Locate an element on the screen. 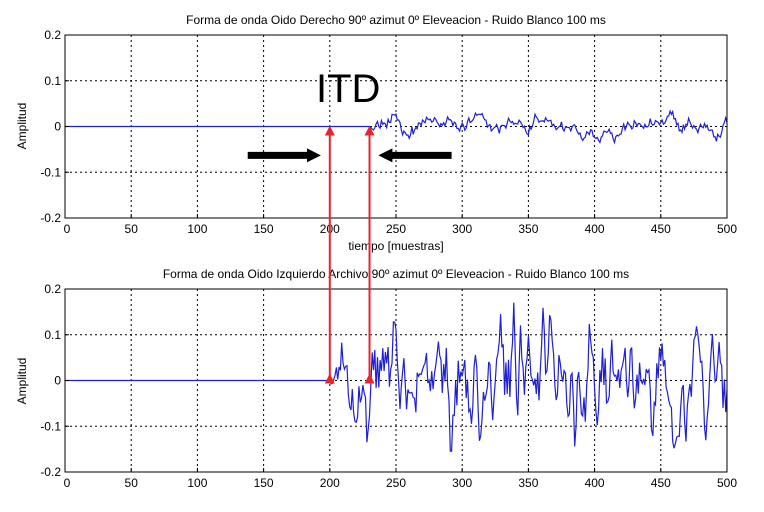  top-xtick-label-250: 250 is located at coordinates (396, 229).